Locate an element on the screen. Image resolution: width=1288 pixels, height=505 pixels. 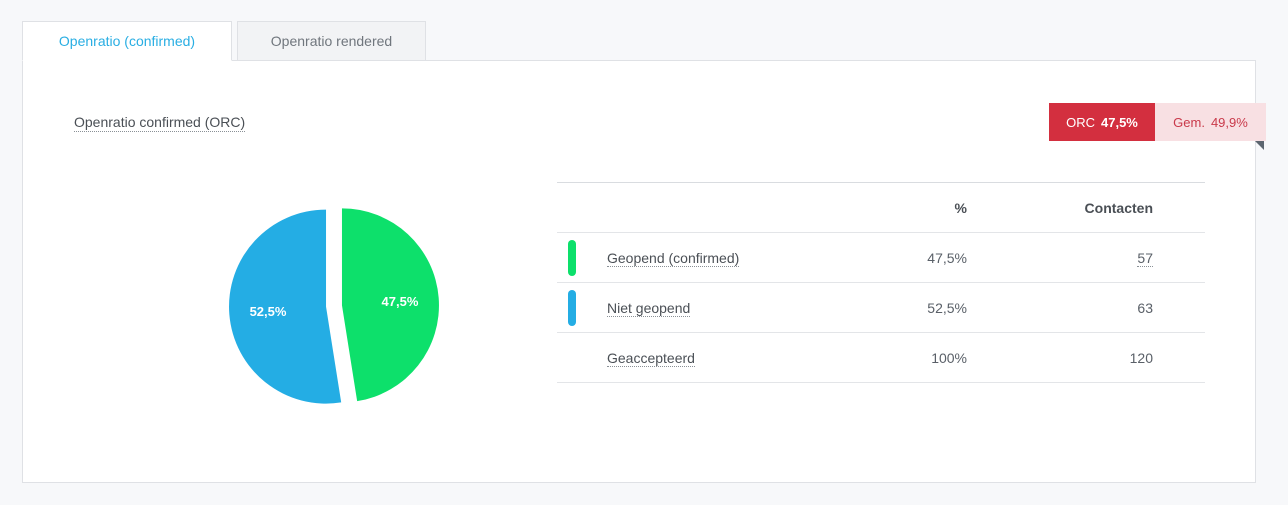
pie-label-opened: 47,5% is located at coordinates (400, 301).